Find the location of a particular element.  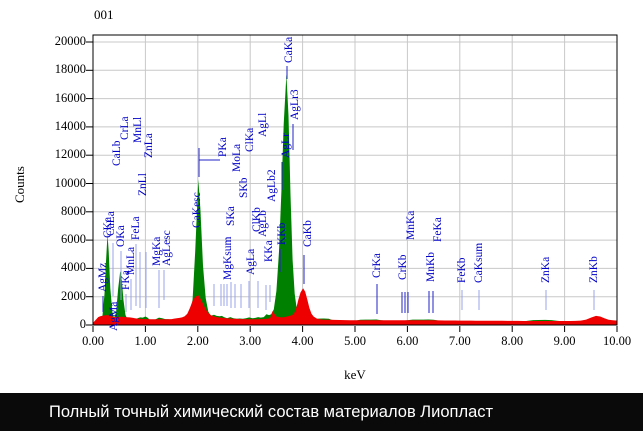

peak-label-aglr: AgLr is located at coordinates (286, 145).